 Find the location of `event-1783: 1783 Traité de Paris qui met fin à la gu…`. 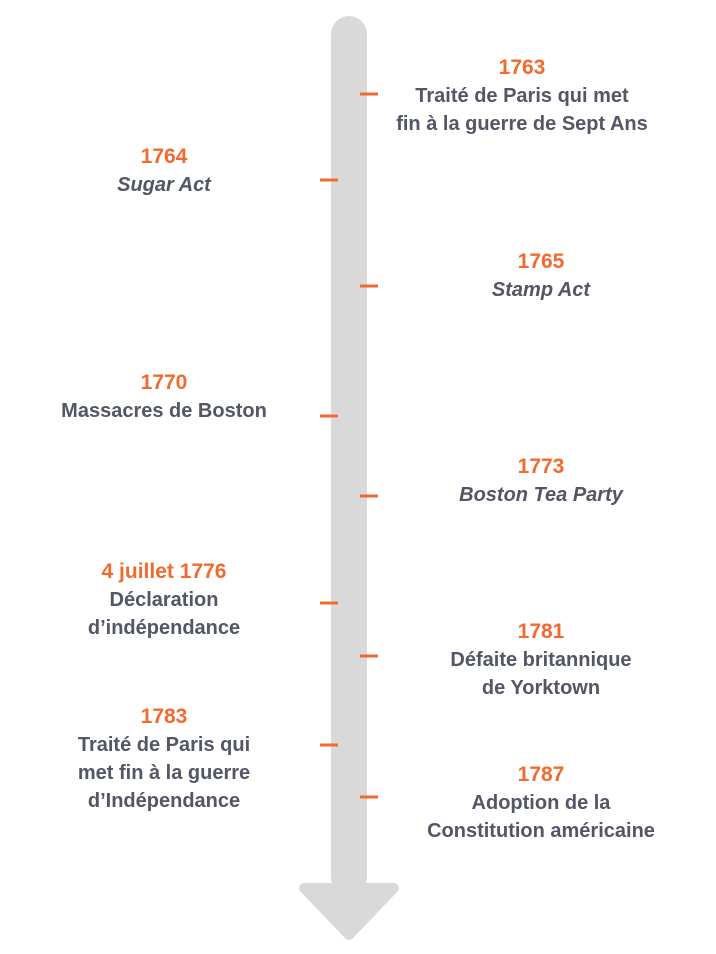

event-1783: 1783 Traité de Paris qui met fin à la gu… is located at coordinates (164, 759).